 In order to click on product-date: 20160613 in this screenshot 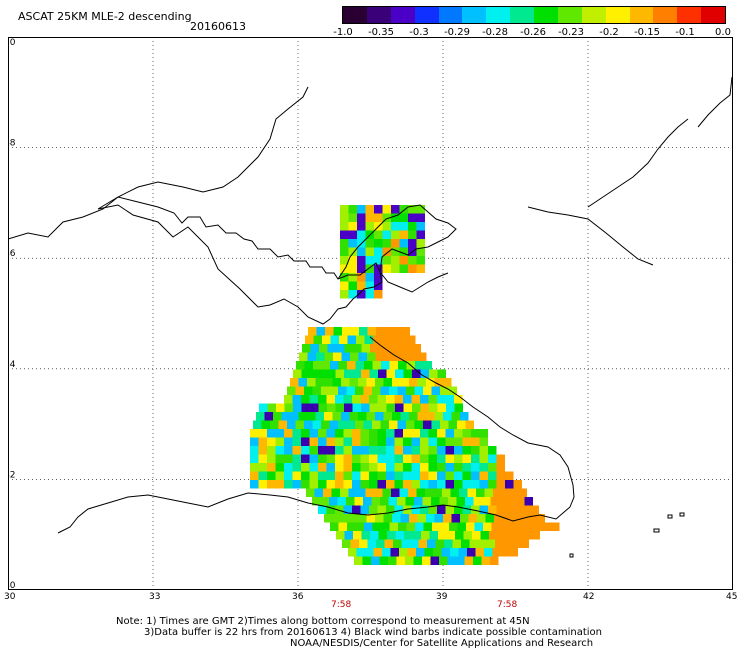, I will do `click(218, 26)`.